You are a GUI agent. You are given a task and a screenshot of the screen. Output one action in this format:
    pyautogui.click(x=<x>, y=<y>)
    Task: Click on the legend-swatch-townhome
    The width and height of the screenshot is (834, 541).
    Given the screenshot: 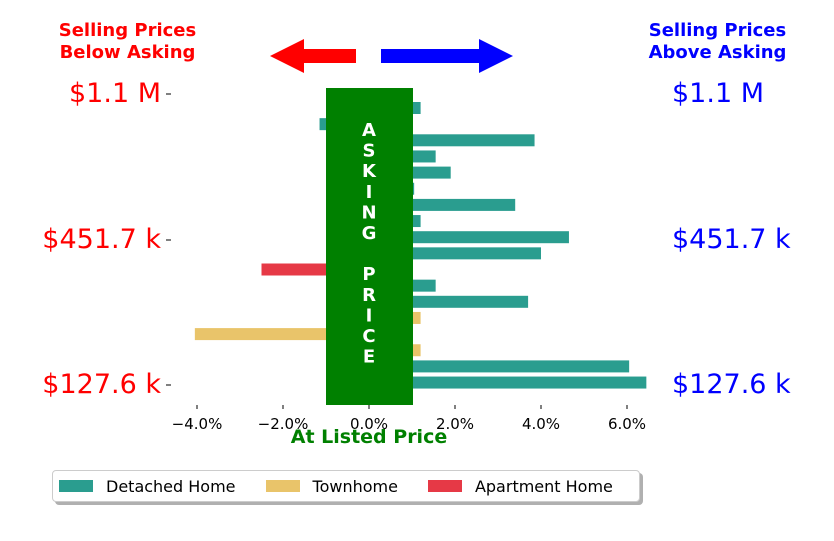 What is the action you would take?
    pyautogui.click(x=282, y=486)
    